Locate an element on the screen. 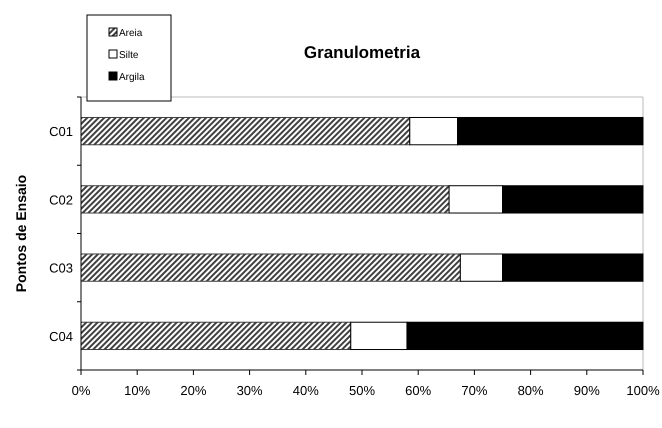 The image size is (662, 428). chart-title: Granulometria is located at coordinates (362, 52).